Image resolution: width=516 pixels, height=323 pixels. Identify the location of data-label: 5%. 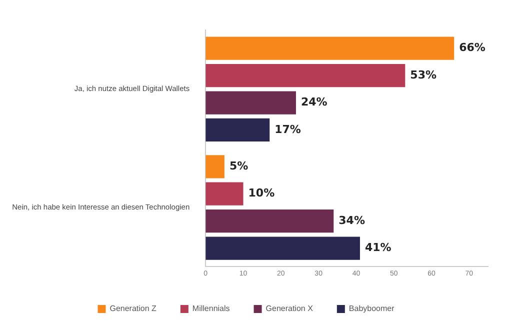
(238, 165).